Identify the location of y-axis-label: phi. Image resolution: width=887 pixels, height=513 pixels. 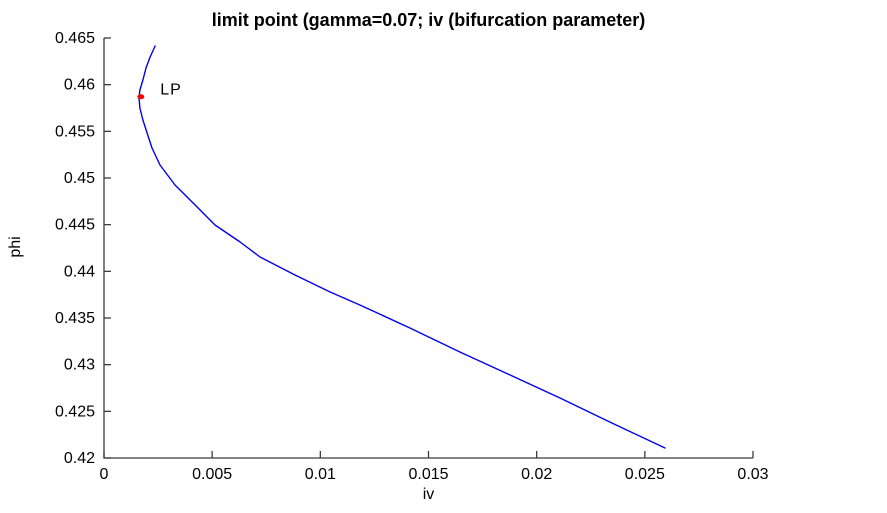
(15, 247).